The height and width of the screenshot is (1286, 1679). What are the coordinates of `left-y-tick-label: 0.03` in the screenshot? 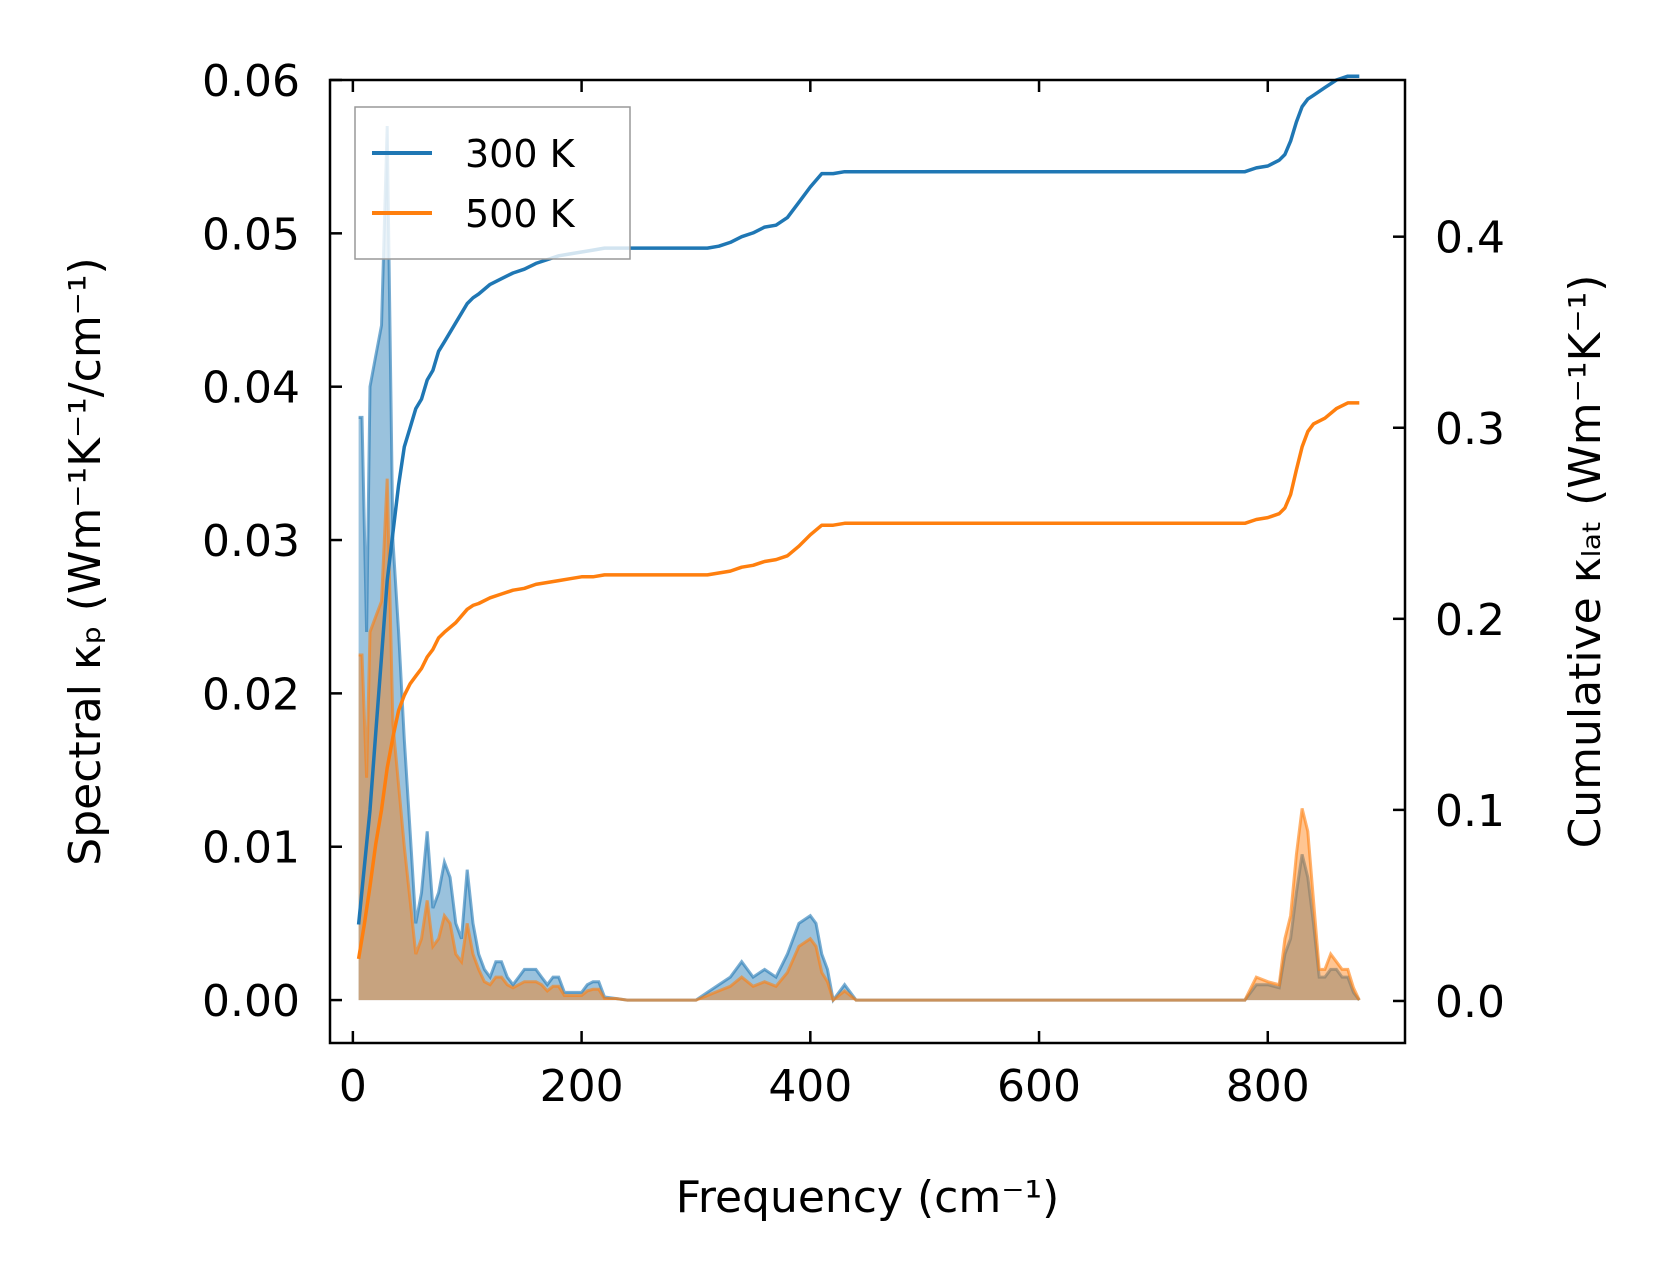 It's located at (251, 541).